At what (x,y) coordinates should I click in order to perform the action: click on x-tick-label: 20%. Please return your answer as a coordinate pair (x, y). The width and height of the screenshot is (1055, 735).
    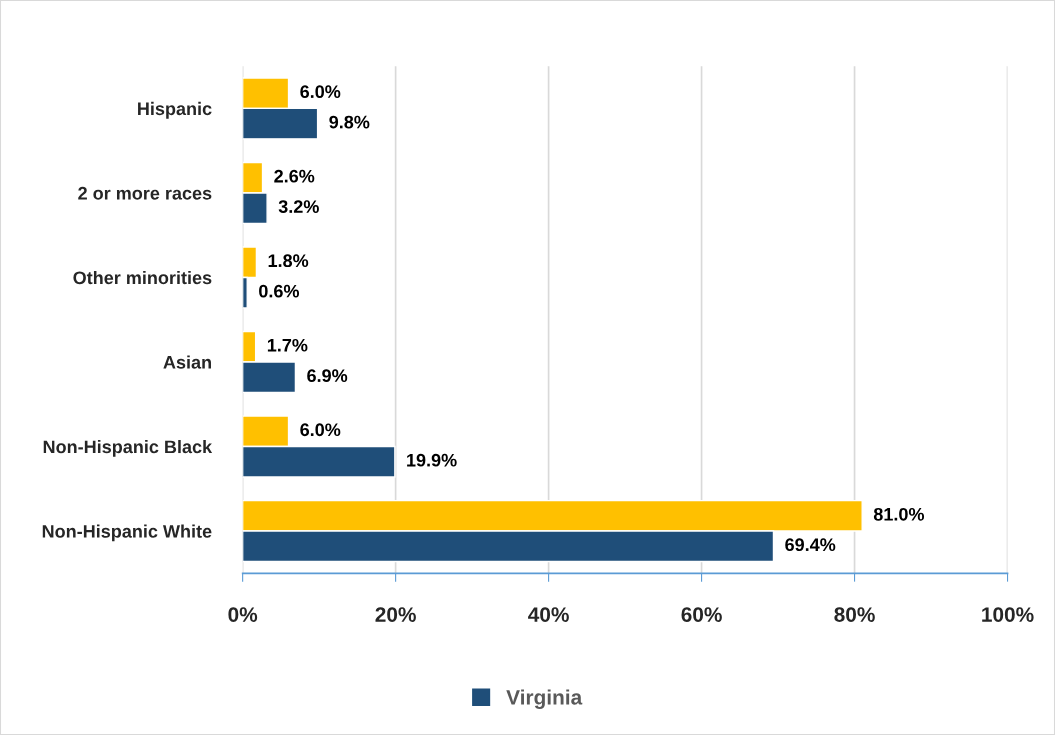
    Looking at the image, I should click on (395, 614).